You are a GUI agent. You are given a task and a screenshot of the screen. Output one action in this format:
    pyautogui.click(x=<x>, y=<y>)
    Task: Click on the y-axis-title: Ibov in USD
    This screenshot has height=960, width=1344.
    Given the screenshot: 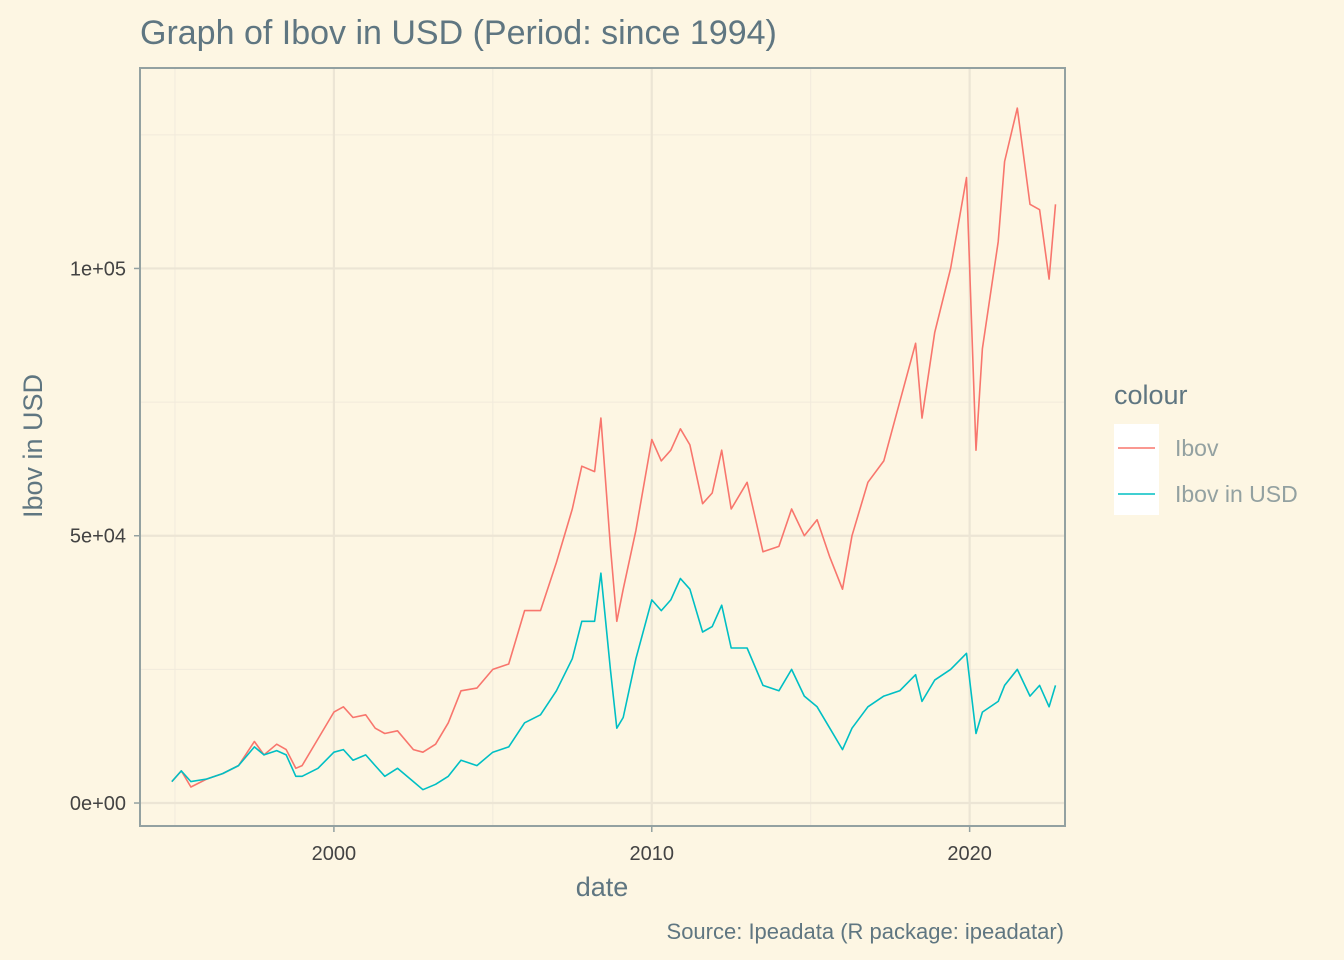 What is the action you would take?
    pyautogui.click(x=33, y=446)
    